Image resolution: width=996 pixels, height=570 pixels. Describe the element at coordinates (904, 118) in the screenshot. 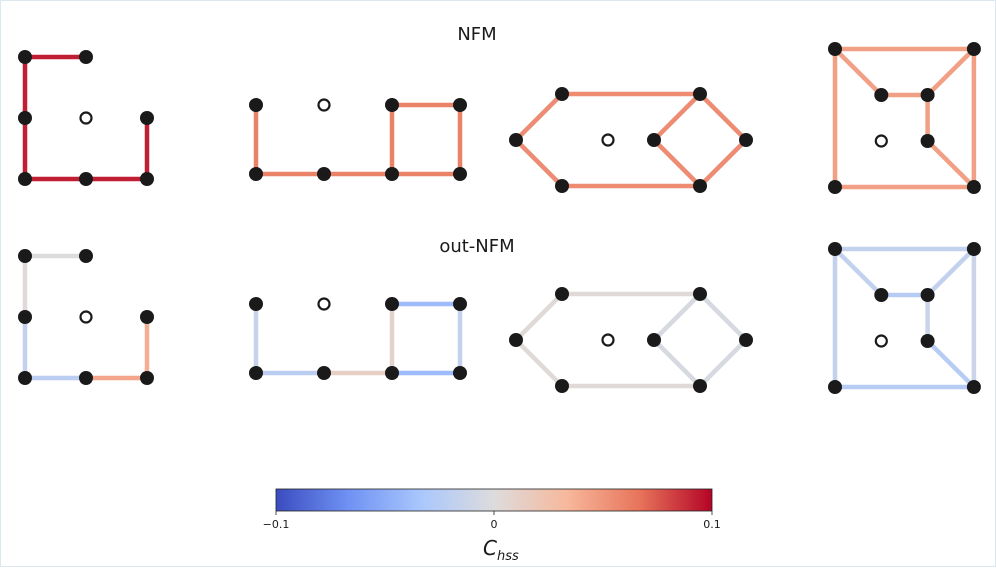

I see `graph-nested-square-nfm` at that location.